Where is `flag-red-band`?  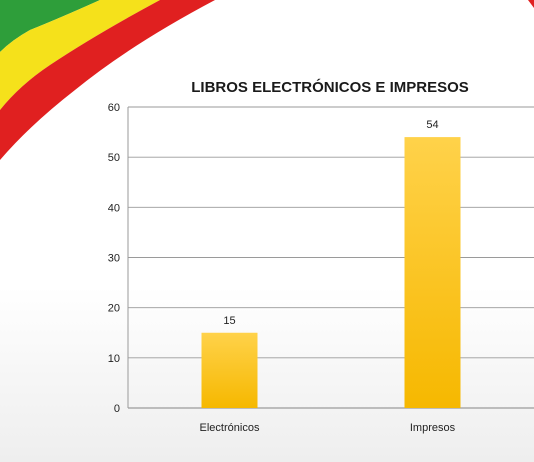
flag-red-band is located at coordinates (107, 80).